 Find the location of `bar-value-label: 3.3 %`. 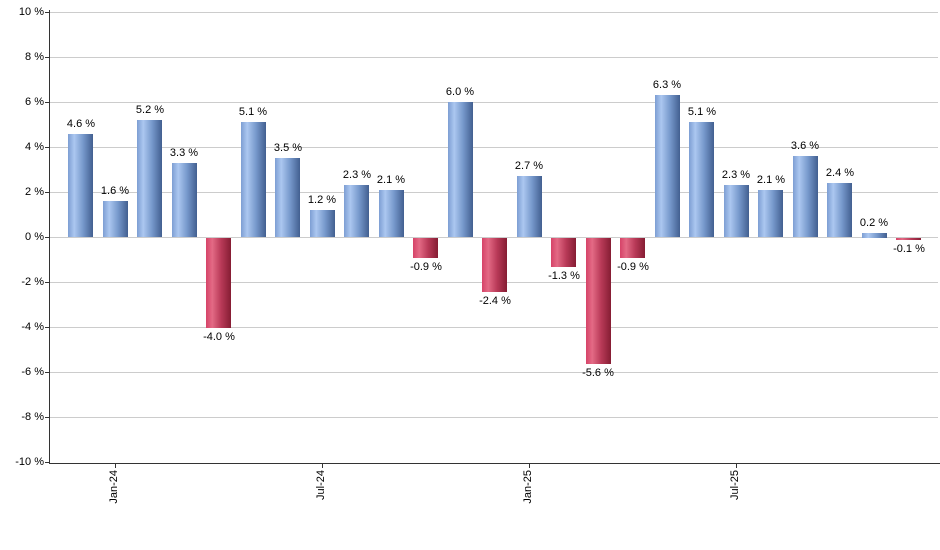

bar-value-label: 3.3 % is located at coordinates (184, 153).